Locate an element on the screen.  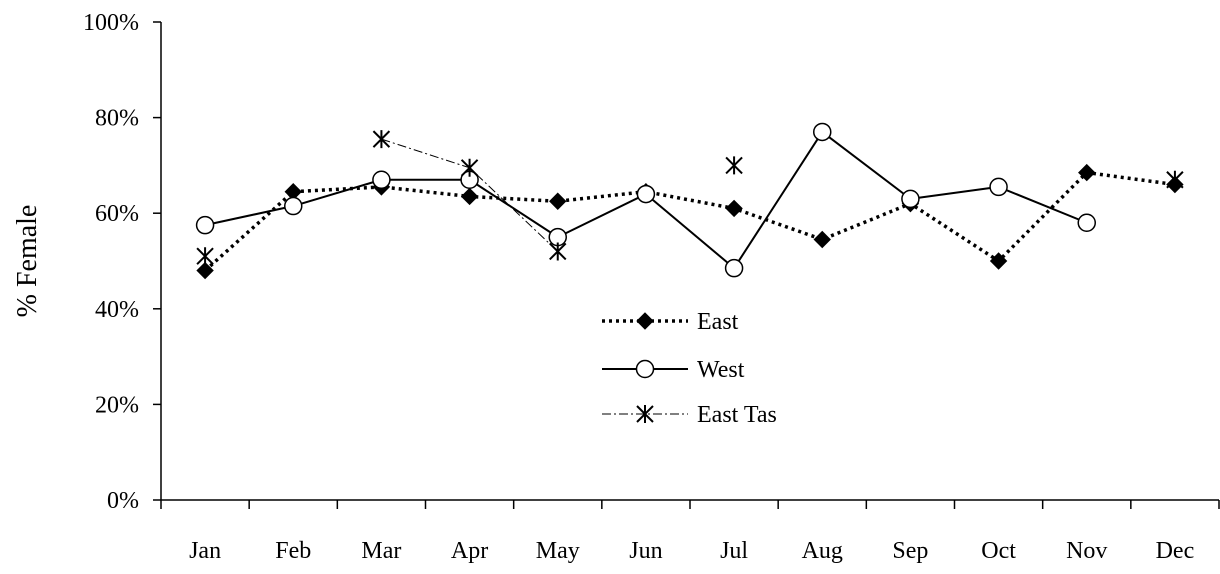
x-tick-label: Apr is located at coordinates (469, 551).